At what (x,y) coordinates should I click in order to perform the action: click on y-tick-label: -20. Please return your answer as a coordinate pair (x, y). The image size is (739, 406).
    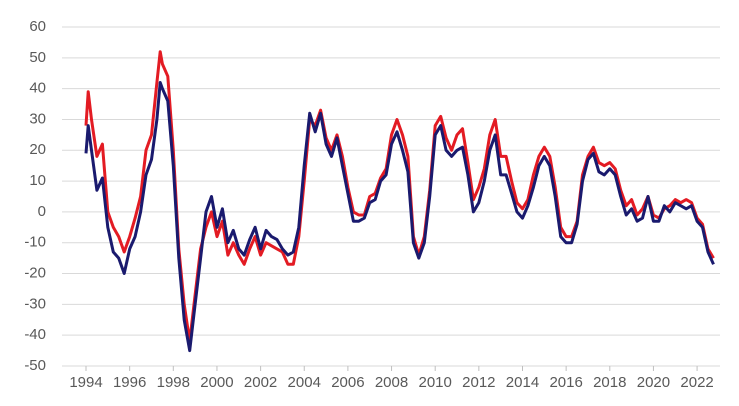
    Looking at the image, I should click on (35, 273).